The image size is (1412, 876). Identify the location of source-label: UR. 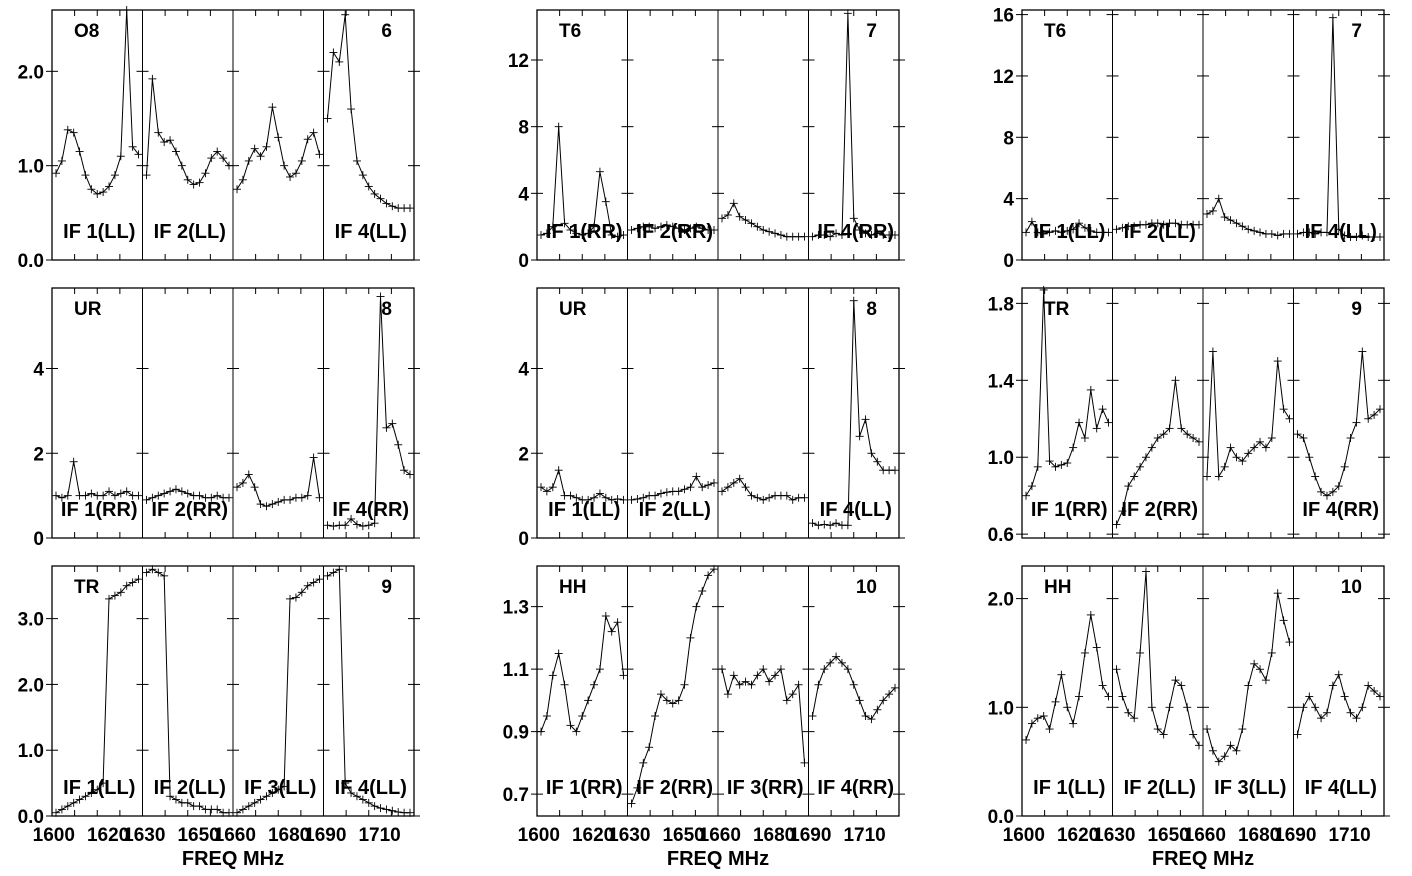
(88, 309).